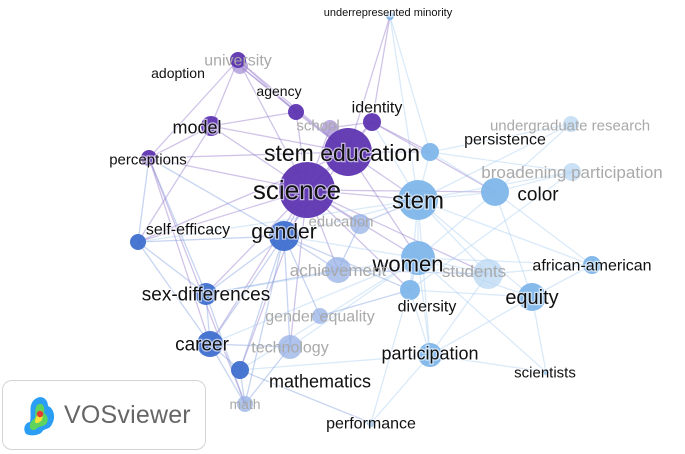 The image size is (685, 454). Describe the element at coordinates (143, 200) in the screenshot. I see `link-self-efficacy-perceptions` at that location.